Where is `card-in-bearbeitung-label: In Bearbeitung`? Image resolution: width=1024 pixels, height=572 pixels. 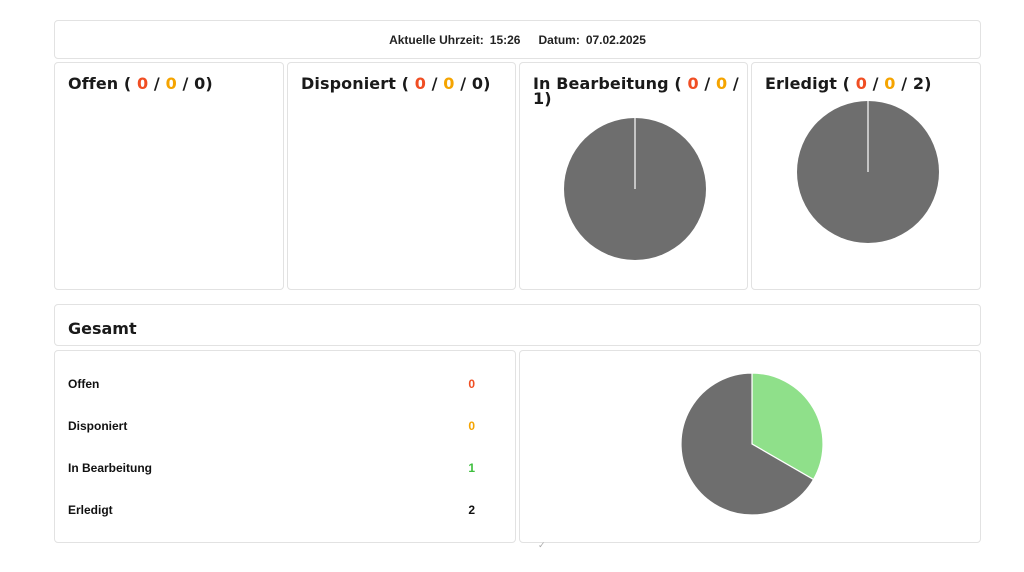
card-in-bearbeitung-label: In Bearbeitung is located at coordinates (601, 83).